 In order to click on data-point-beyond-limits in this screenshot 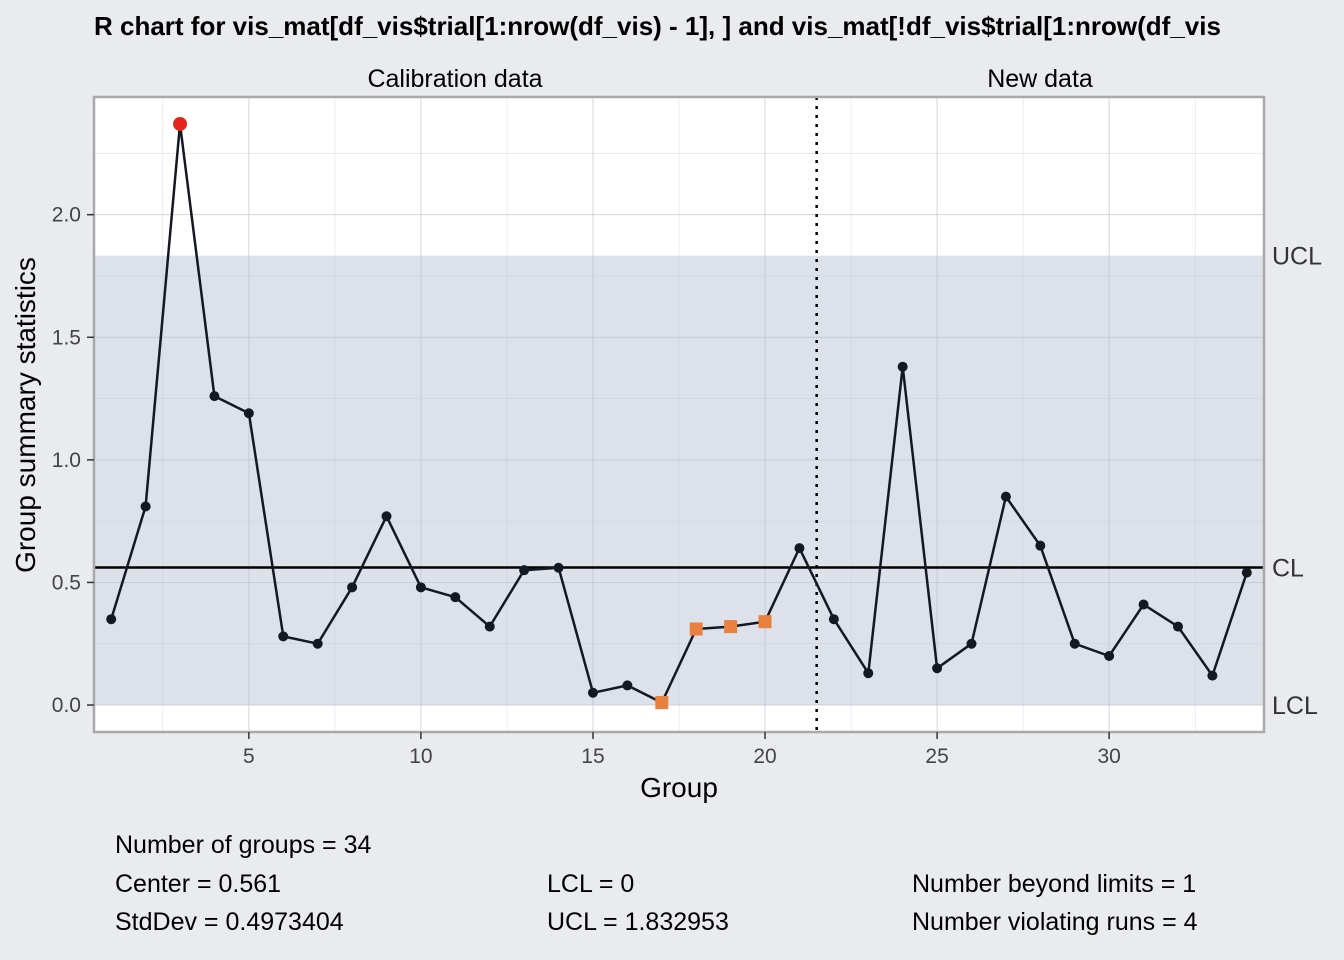, I will do `click(180, 123)`.